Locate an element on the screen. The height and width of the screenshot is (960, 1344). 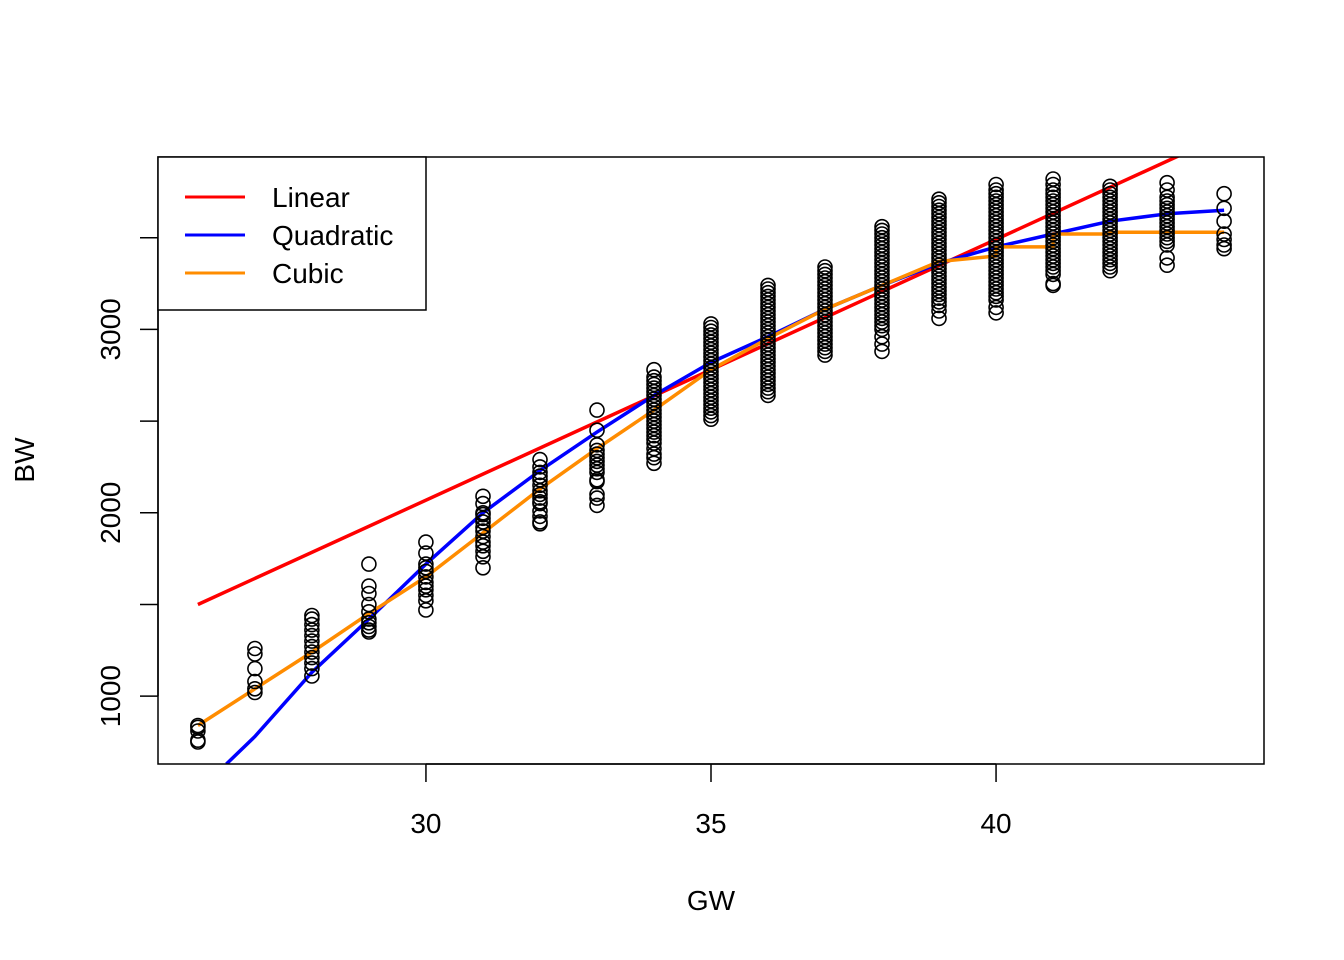
x-axis-label: GW is located at coordinates (711, 900).